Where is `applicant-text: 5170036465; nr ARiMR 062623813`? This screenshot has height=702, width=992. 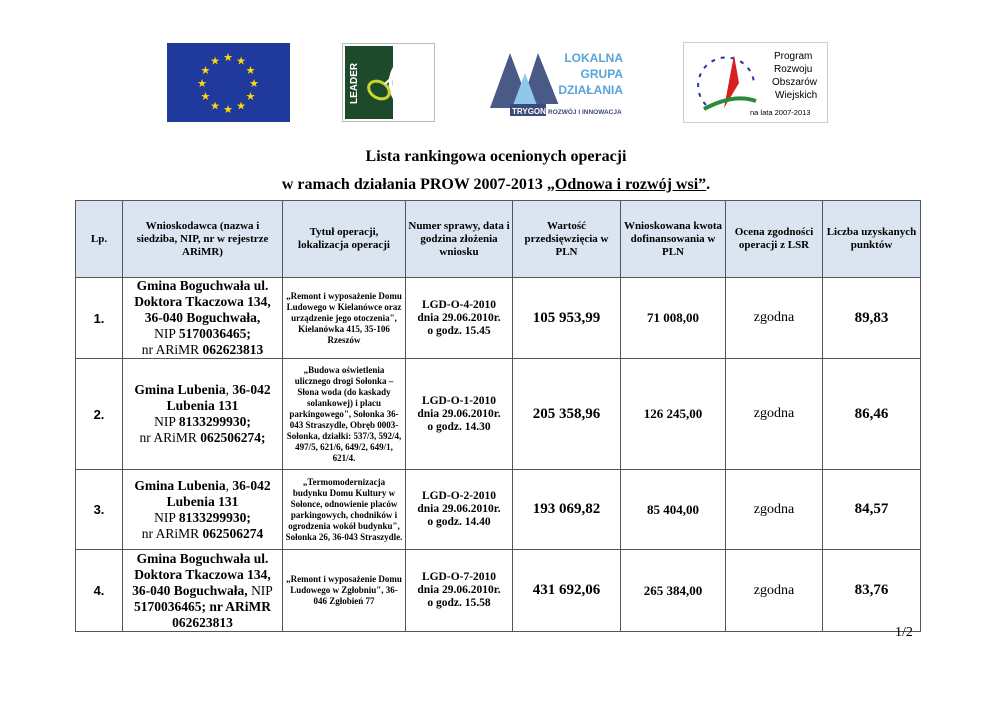 applicant-text: 5170036465; nr ARiMR 062623813 is located at coordinates (202, 614).